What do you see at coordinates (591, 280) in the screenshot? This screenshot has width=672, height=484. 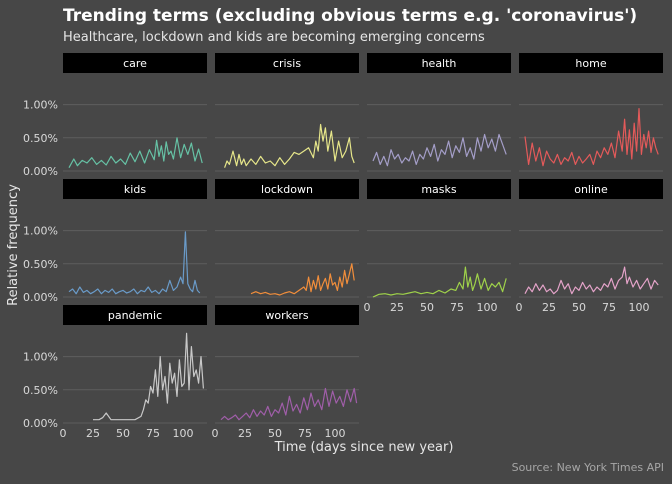 I see `series-line-online` at bounding box center [591, 280].